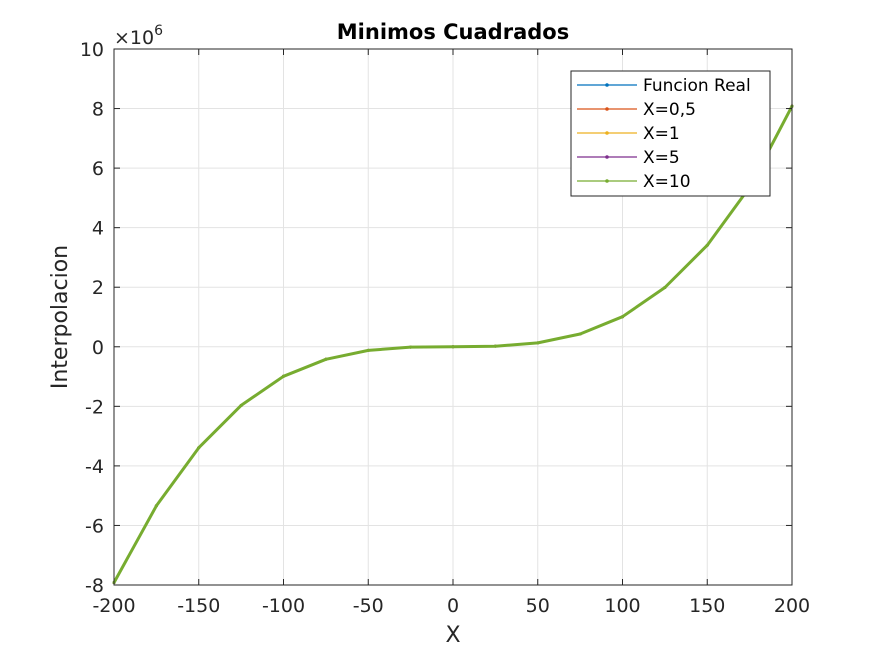  What do you see at coordinates (707, 606) in the screenshot?
I see `x-tick-label: 150` at bounding box center [707, 606].